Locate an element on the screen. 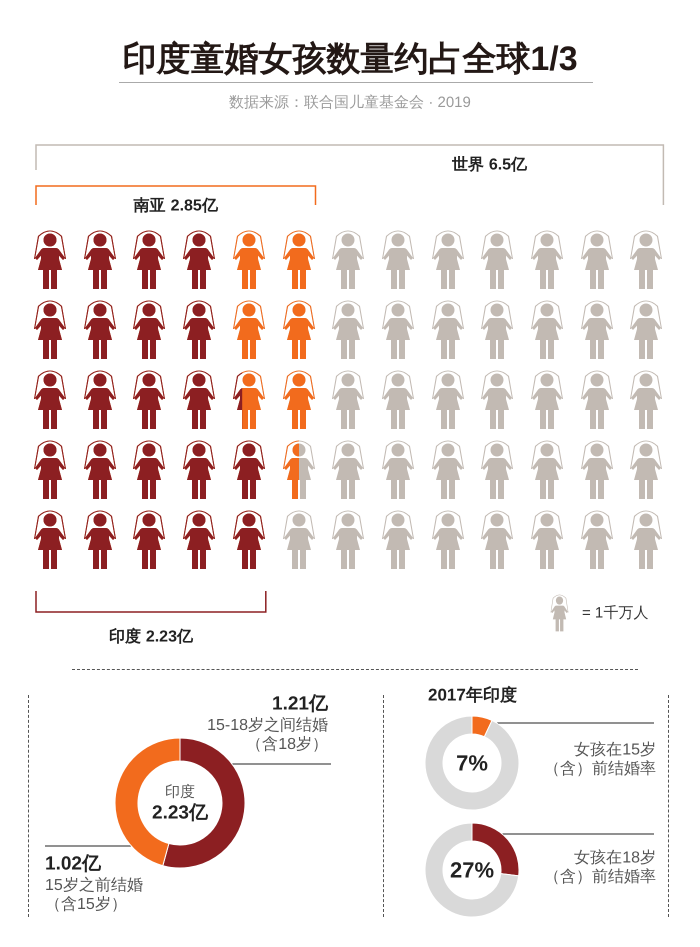 This screenshot has height=947, width=700. data-label: 1.21亿 is located at coordinates (300, 704).